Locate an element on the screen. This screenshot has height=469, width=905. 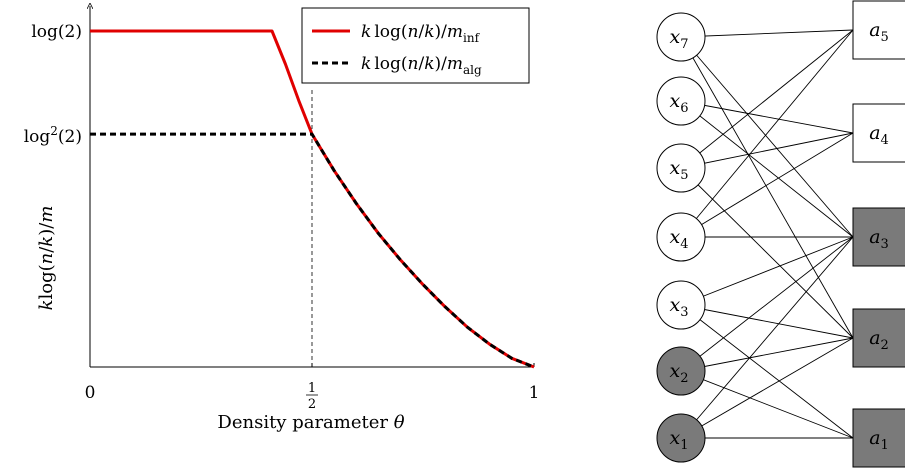
node-label-a5: a5 is located at coordinates (879, 32).